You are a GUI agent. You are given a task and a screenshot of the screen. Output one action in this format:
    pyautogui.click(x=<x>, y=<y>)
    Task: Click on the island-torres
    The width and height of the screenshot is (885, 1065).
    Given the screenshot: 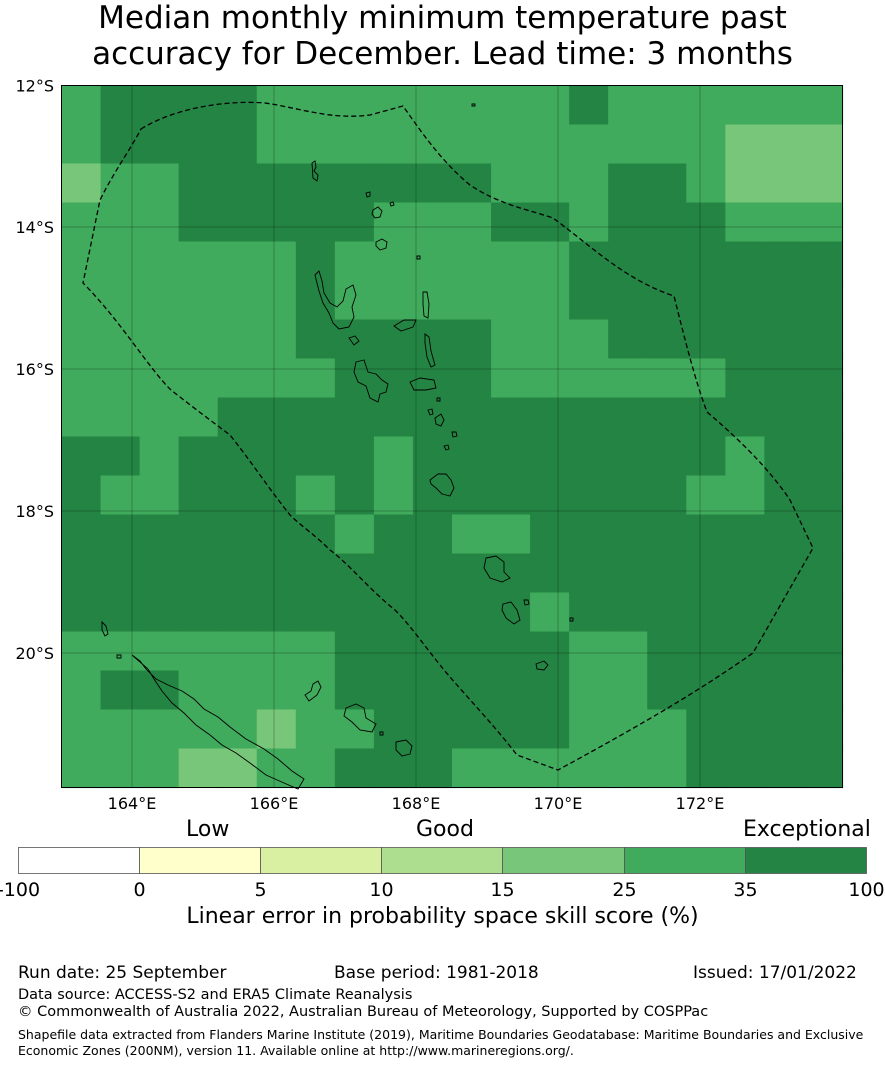 What is the action you would take?
    pyautogui.click(x=315, y=171)
    